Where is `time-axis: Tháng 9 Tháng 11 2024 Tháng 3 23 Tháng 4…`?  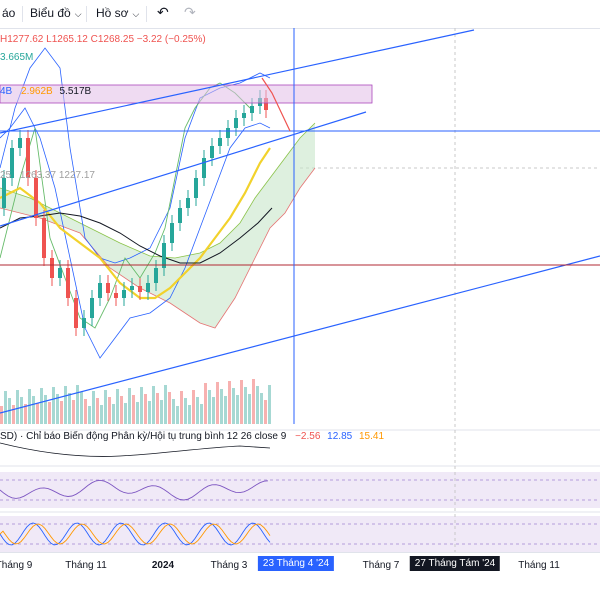
time-axis: Tháng 9 Tháng 11 2024 Tháng 3 23 Tháng 4… is located at coordinates (300, 564).